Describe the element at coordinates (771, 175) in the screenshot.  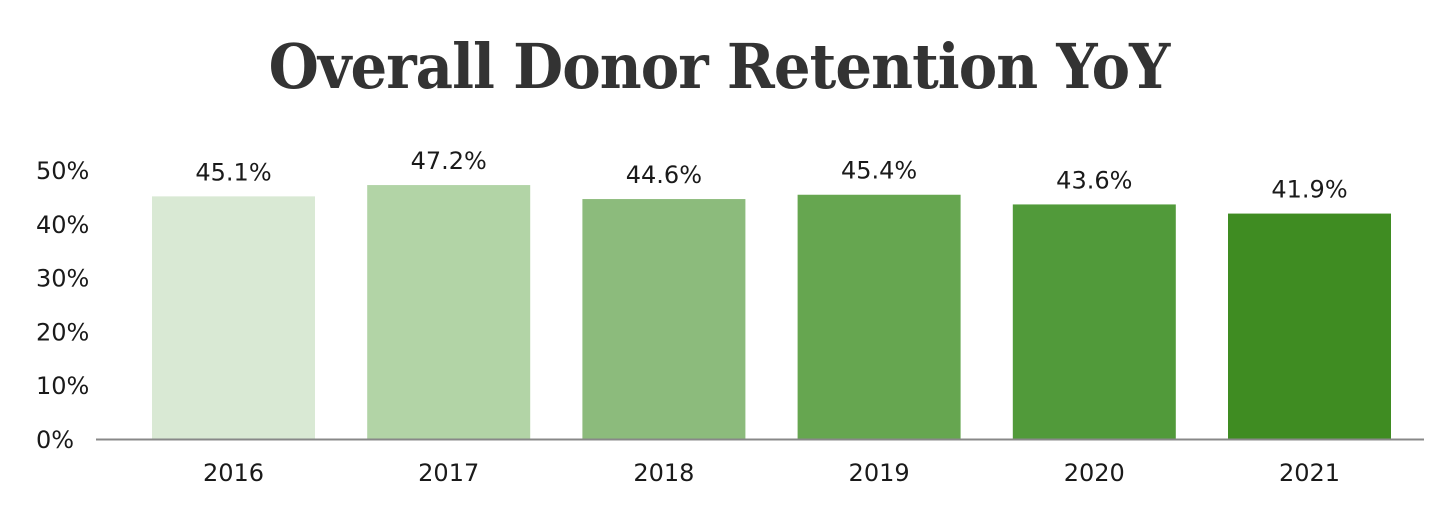
I see `data-labels: 45.1% 47.2% 44.6% 45.4% 43.6% 41.9%` at that location.